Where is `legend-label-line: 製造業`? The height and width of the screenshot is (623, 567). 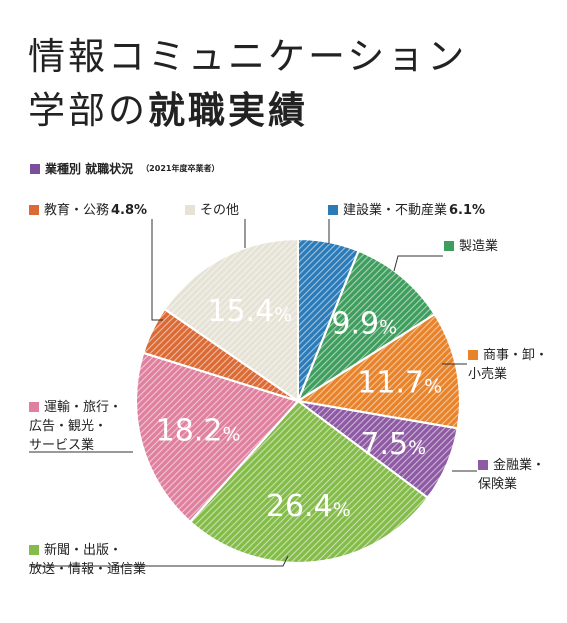 legend-label-line: 製造業 is located at coordinates (471, 246).